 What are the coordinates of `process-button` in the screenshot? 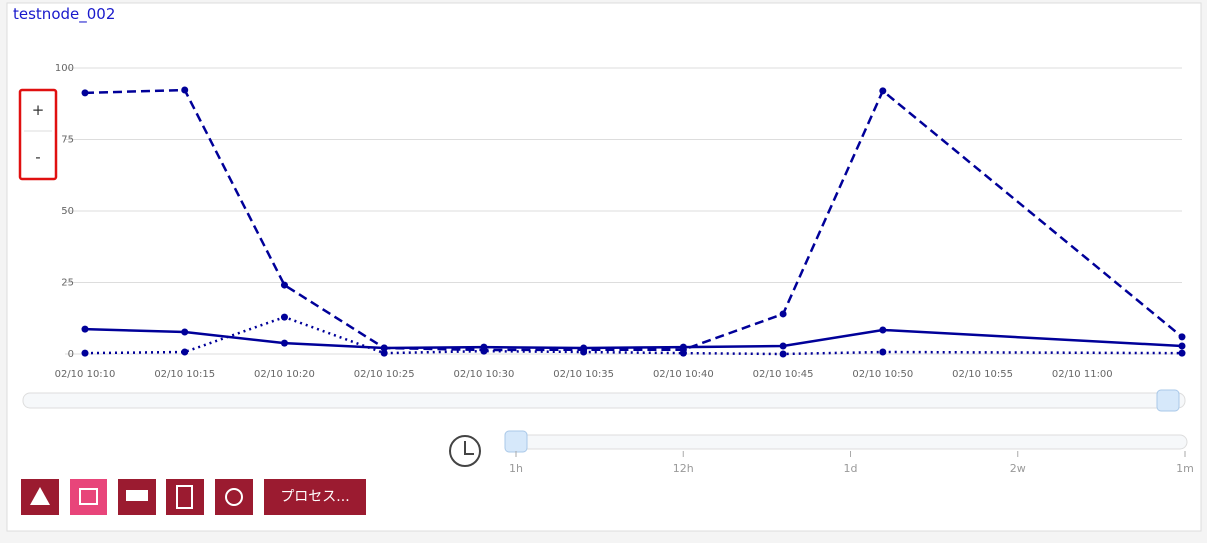 It's located at (315, 497).